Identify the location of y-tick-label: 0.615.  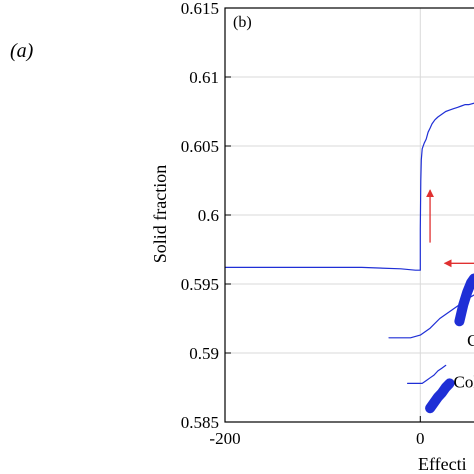
(200, 9).